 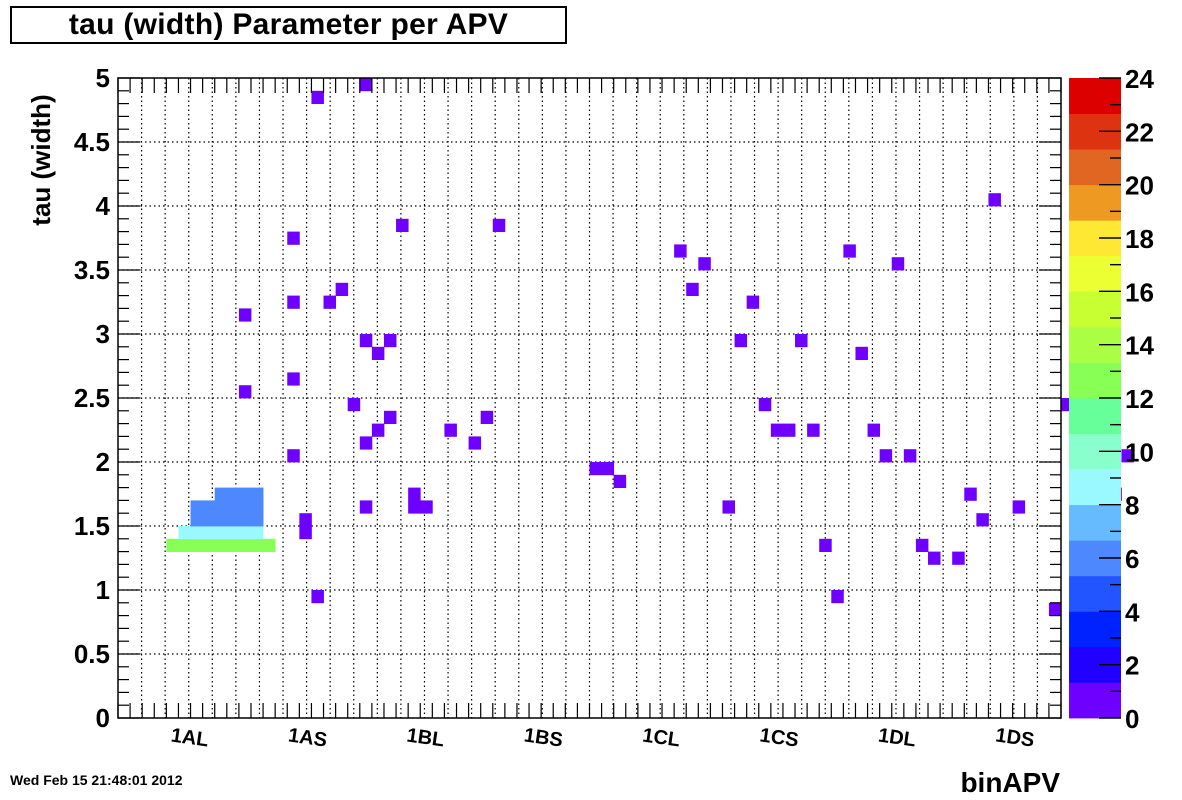 I want to click on y-axis-label: tau (width), so click(x=41, y=159).